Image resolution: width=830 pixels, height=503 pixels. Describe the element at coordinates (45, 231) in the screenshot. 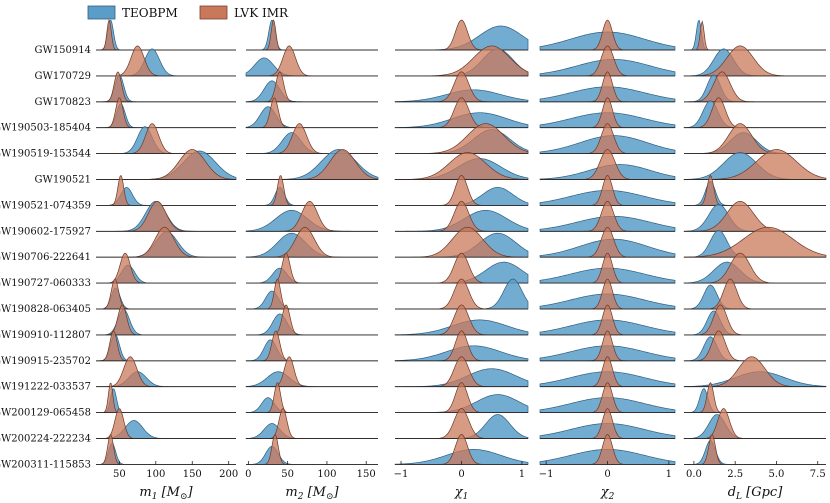

I see `event-label: GW190602-175927` at that location.